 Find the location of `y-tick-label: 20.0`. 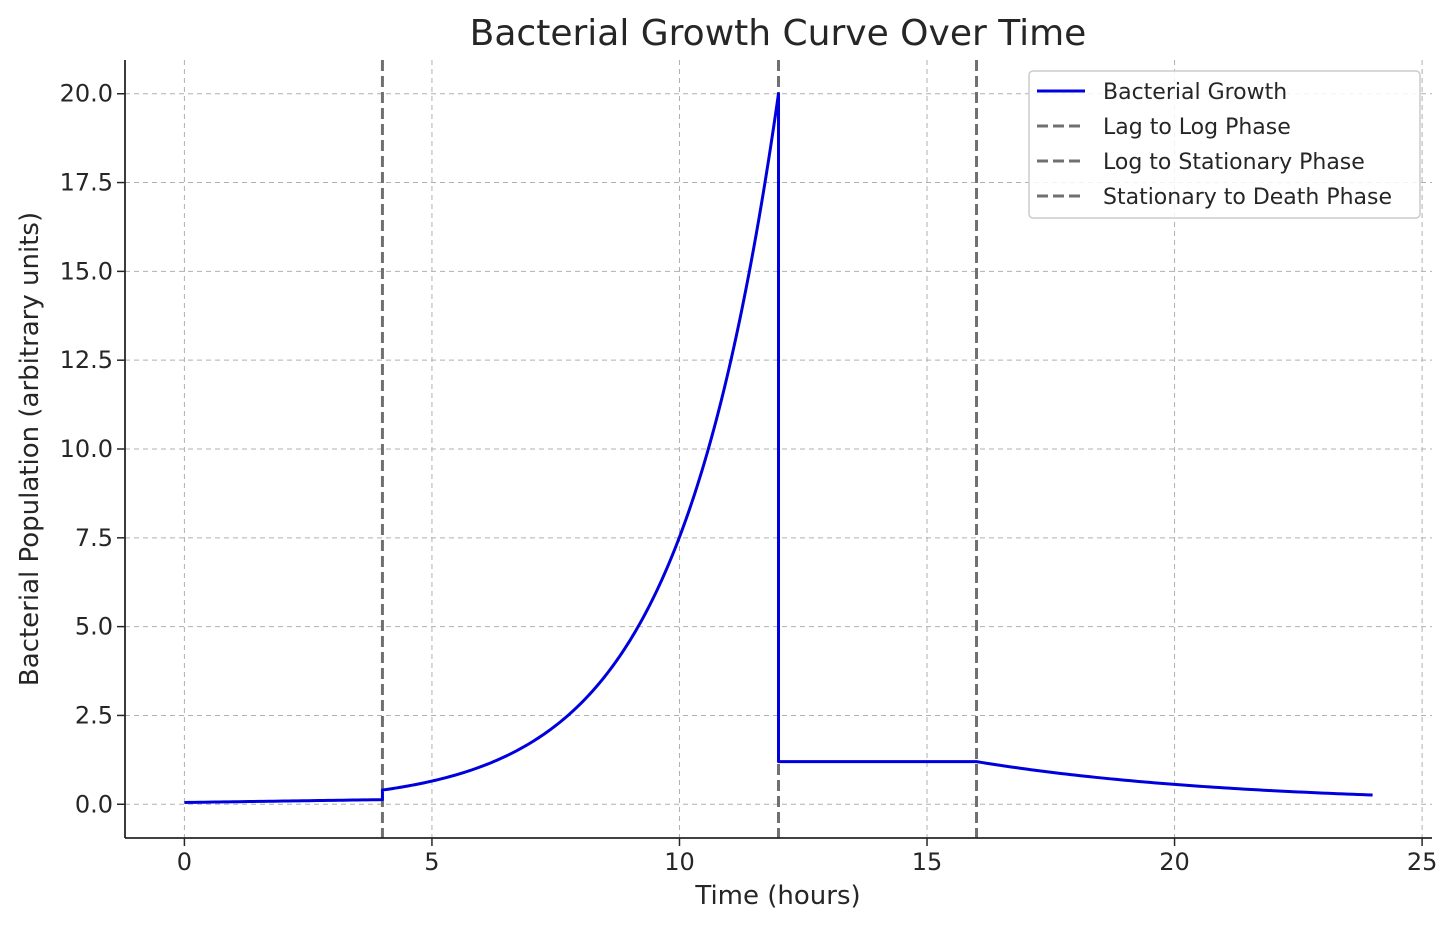

y-tick-label: 20.0 is located at coordinates (86, 94).